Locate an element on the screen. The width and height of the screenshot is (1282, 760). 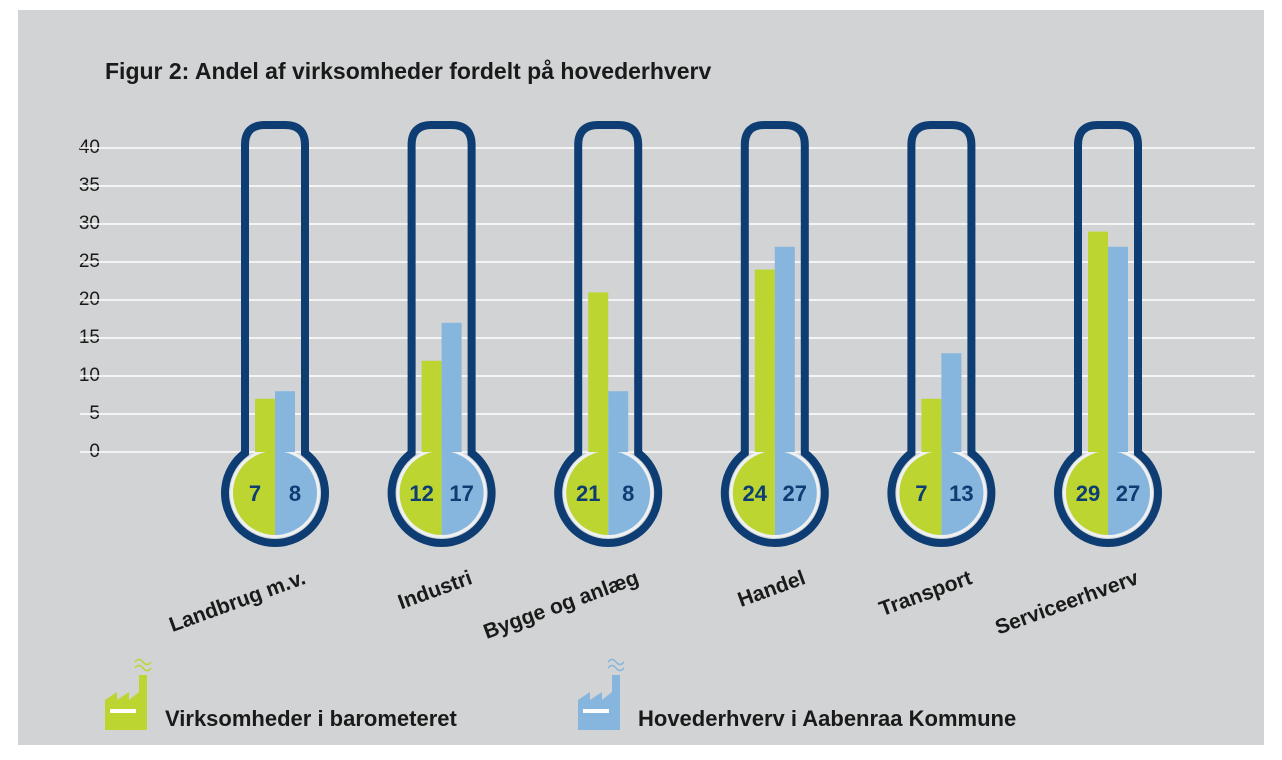
value-label: 12 is located at coordinates (421, 493).